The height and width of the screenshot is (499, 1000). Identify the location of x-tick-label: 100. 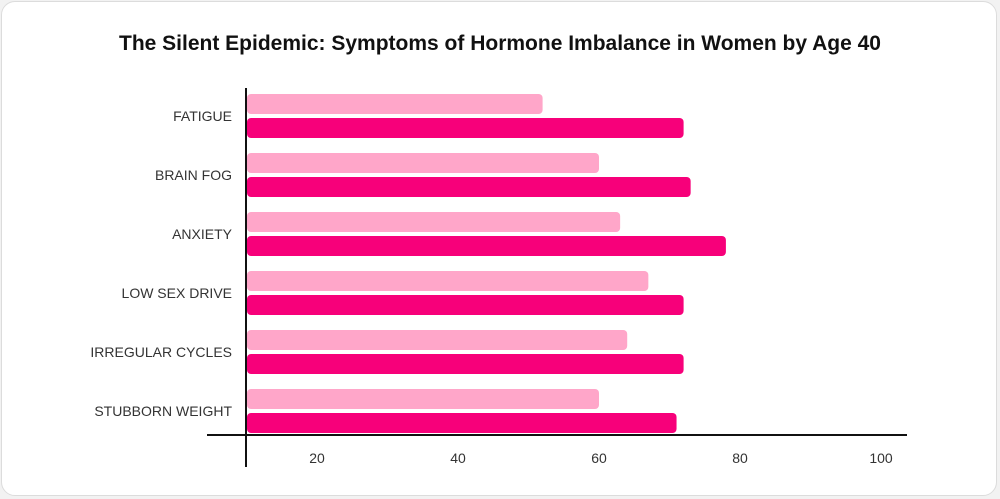
(881, 458).